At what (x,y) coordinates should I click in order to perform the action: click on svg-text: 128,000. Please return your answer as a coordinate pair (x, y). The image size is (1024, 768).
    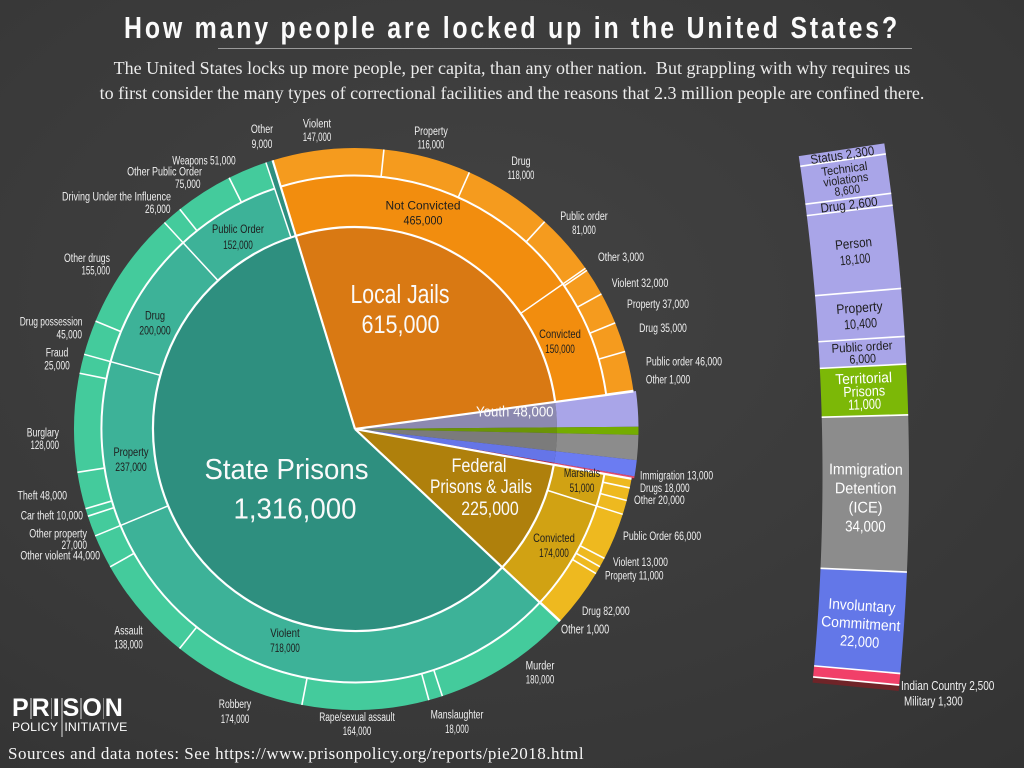
    Looking at the image, I should click on (45, 446).